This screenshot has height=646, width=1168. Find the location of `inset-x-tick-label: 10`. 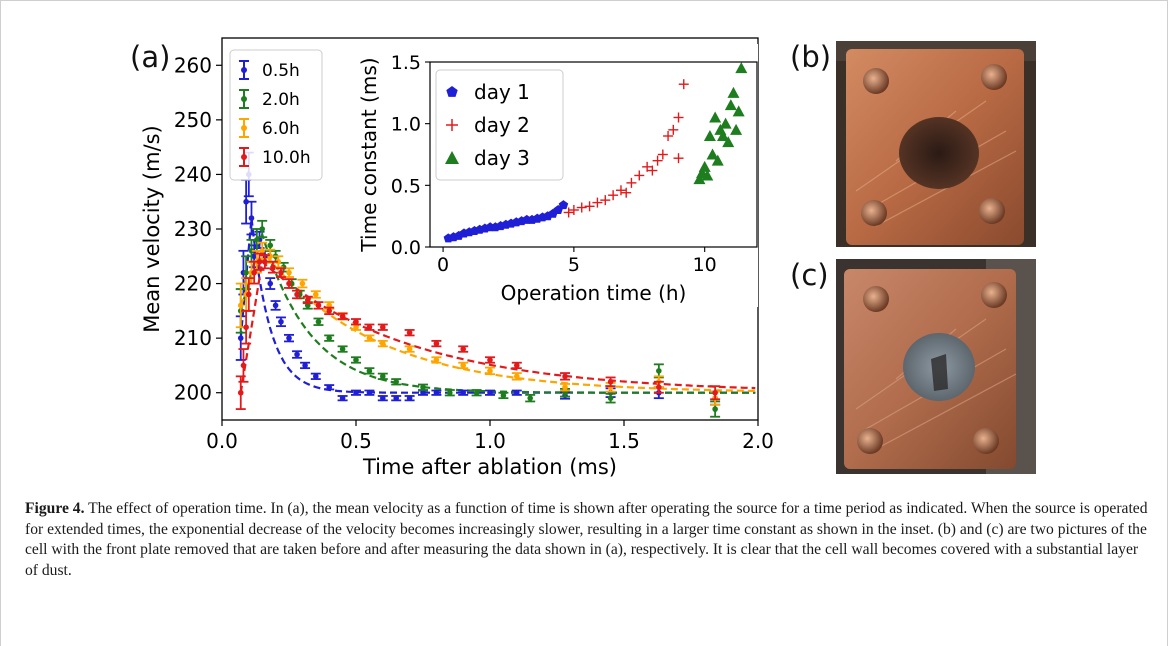

inset-x-tick-label: 10 is located at coordinates (705, 265).